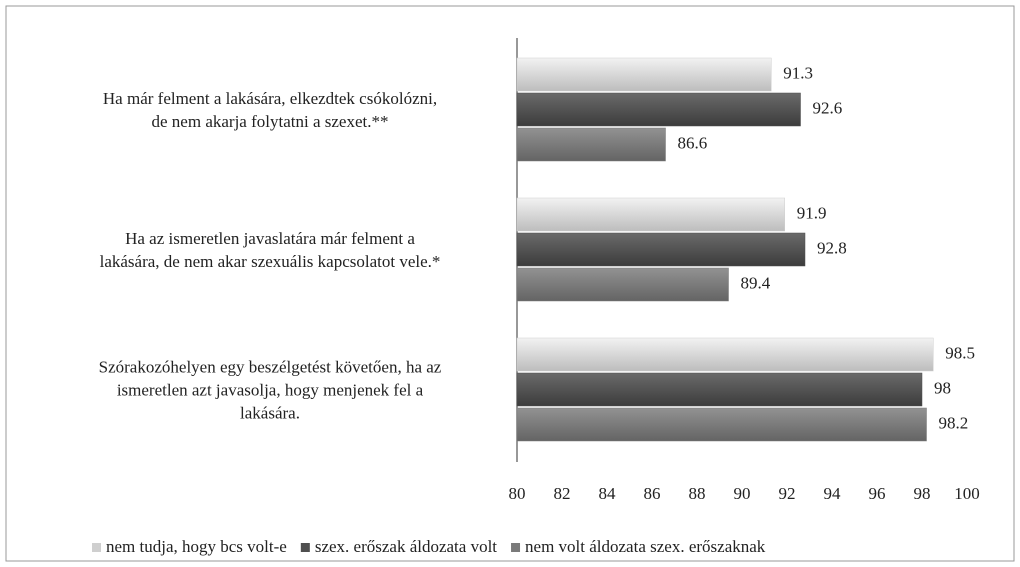  I want to click on x-tick-label: 86, so click(652, 493).